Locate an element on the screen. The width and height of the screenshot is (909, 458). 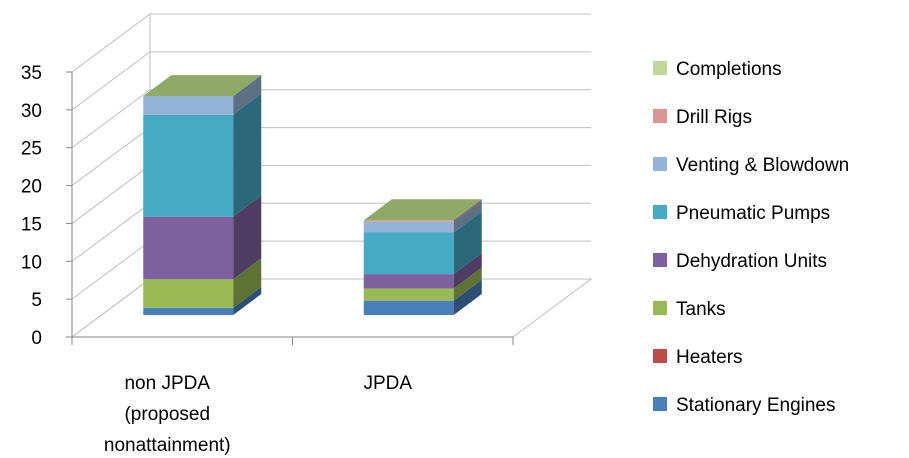
y-tick-labels: 0 5 10 15 20 25 30 35 is located at coordinates (31, 206).